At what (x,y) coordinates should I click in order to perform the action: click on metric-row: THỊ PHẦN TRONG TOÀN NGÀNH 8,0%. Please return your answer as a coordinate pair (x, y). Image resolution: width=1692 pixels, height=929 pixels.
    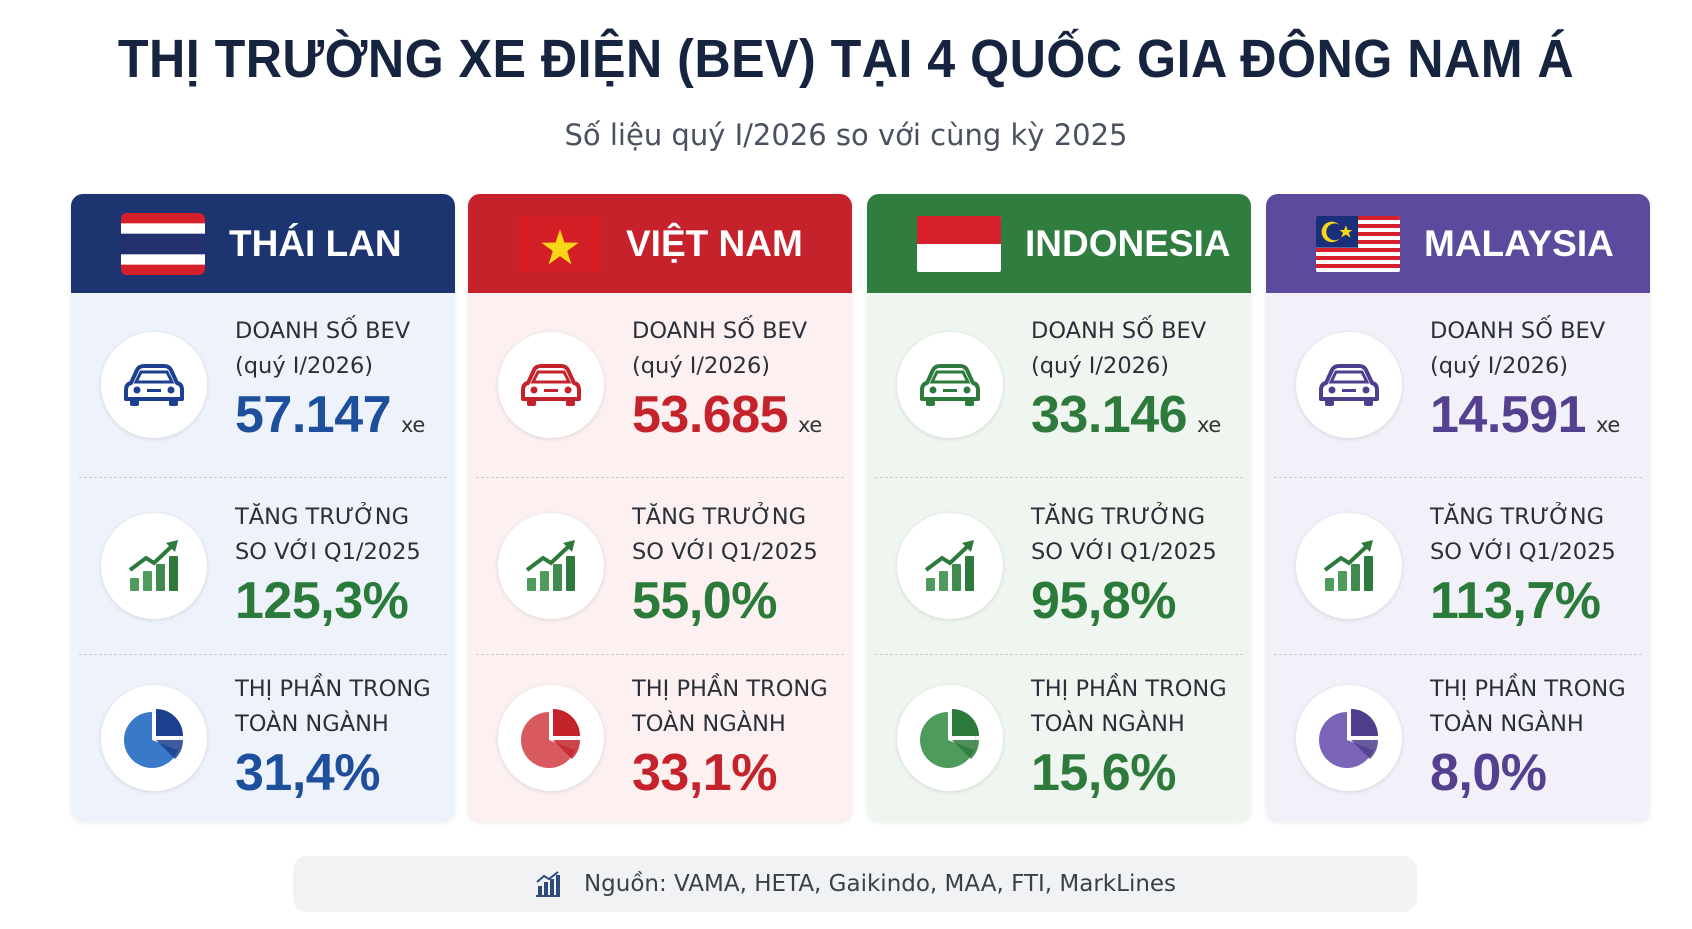
    Looking at the image, I should click on (1458, 737).